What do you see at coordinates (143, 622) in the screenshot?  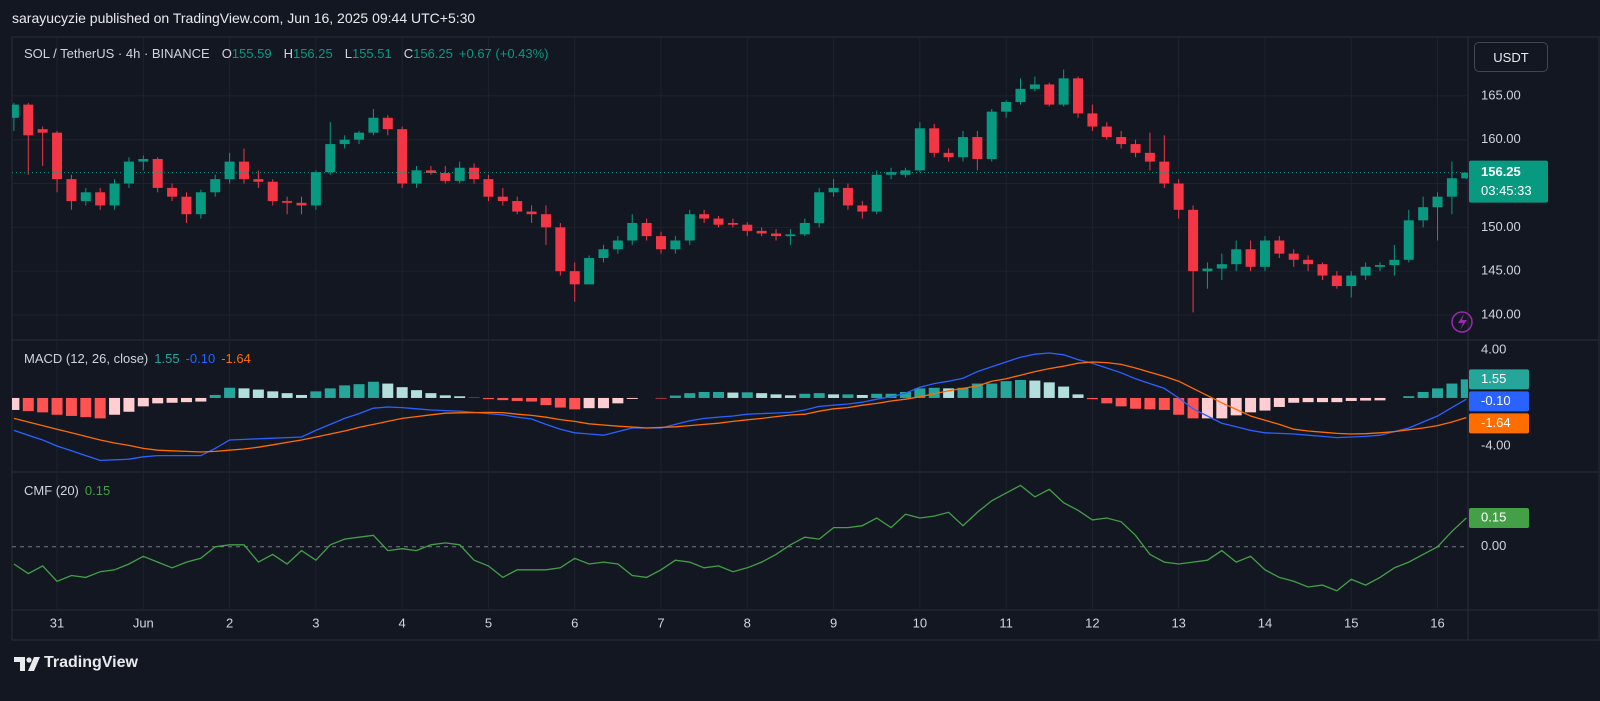 I see `x-tick-label: Jun` at bounding box center [143, 622].